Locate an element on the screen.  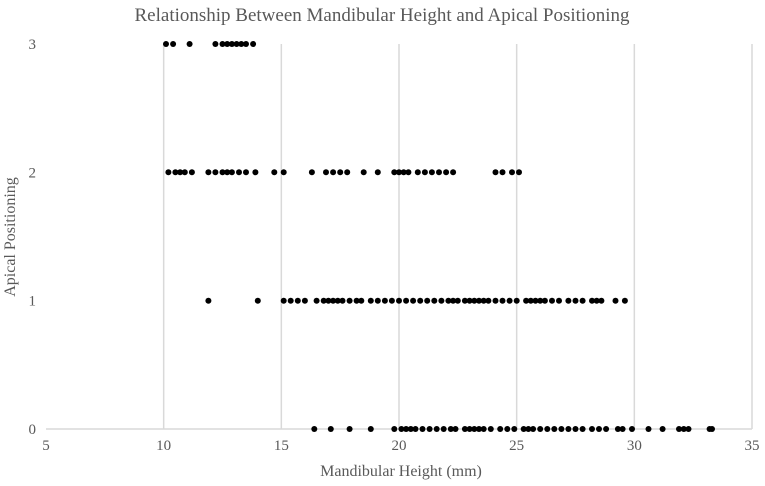
x-tick-label: 35 is located at coordinates (752, 446).